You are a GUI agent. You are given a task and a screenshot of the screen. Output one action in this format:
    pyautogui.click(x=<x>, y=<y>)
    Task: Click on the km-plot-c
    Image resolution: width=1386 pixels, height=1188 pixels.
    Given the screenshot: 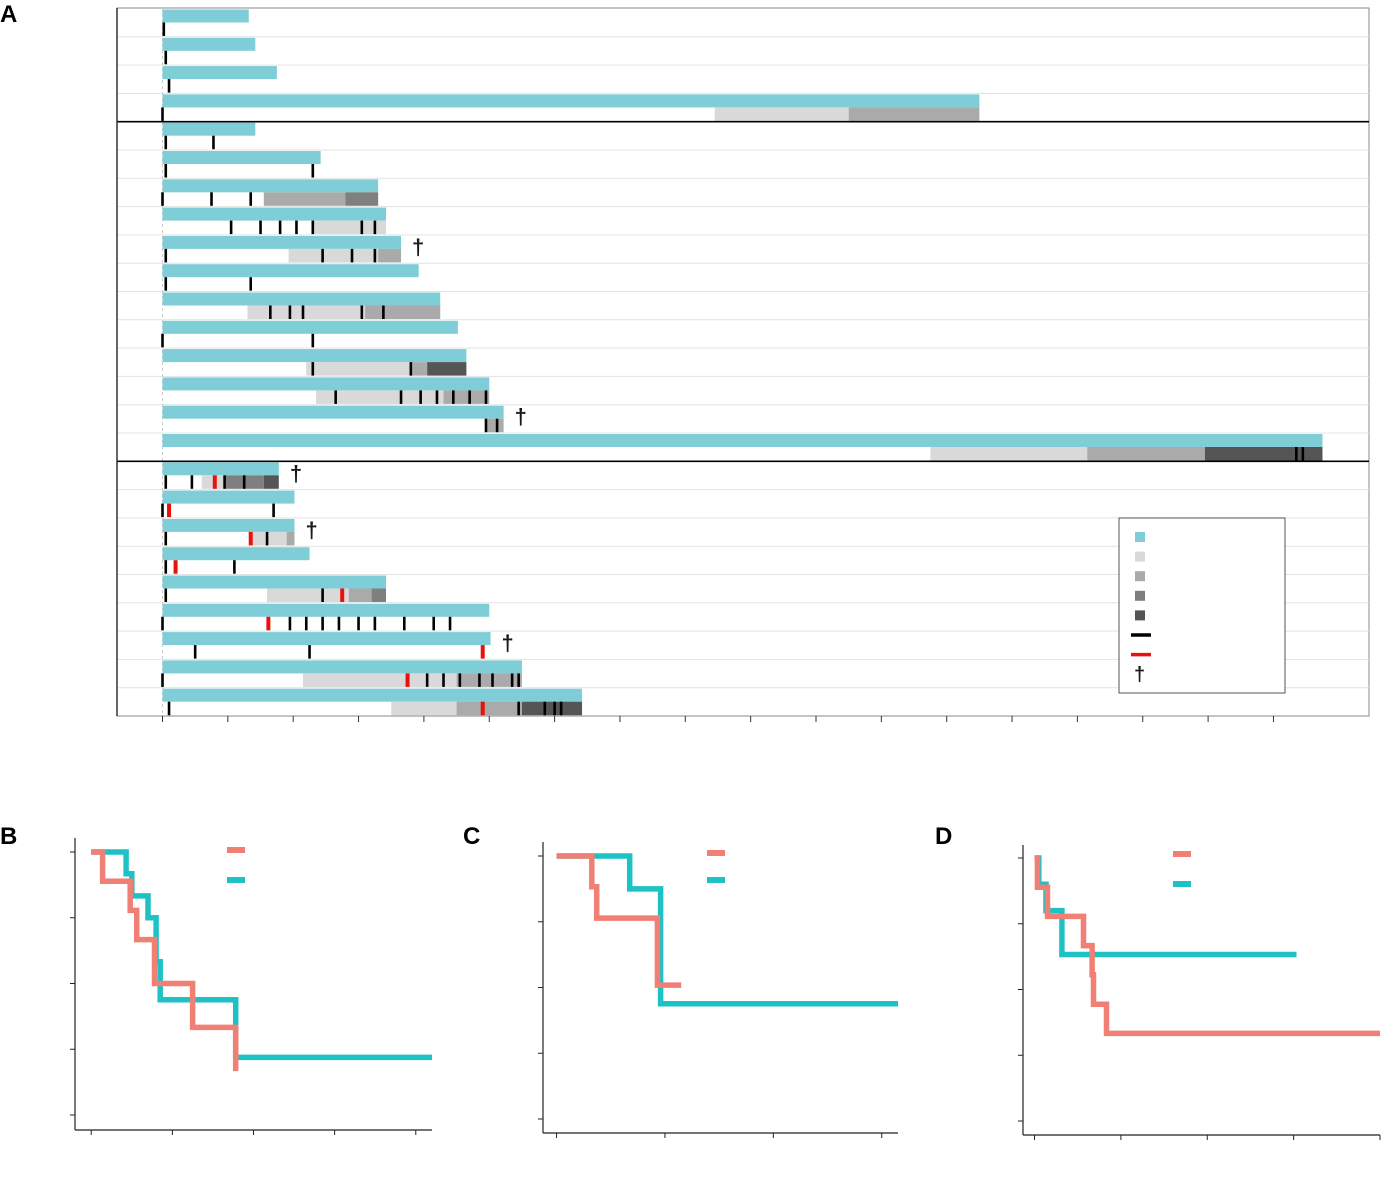 What is the action you would take?
    pyautogui.click(x=718, y=990)
    